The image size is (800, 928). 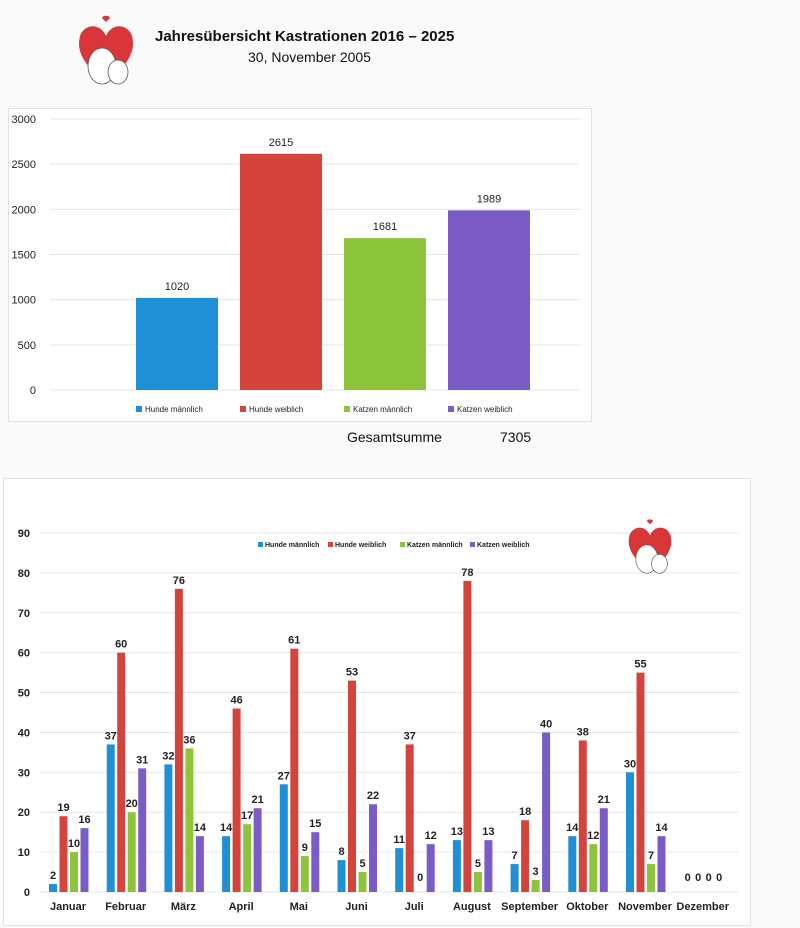 What do you see at coordinates (284, 776) in the screenshot?
I see `data-label: 27` at bounding box center [284, 776].